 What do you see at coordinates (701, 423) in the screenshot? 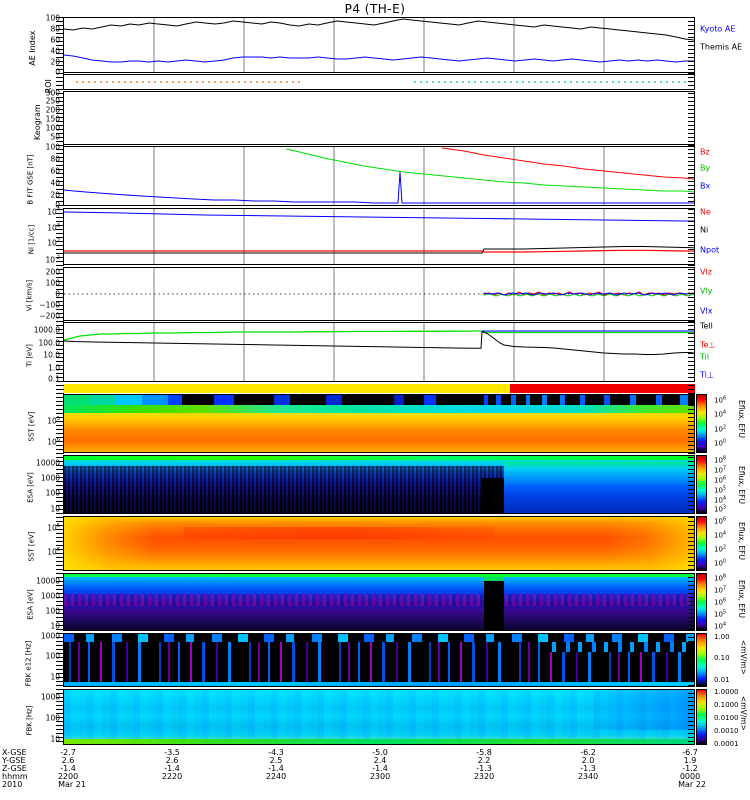
I see `colorbar-sst-ions` at bounding box center [701, 423].